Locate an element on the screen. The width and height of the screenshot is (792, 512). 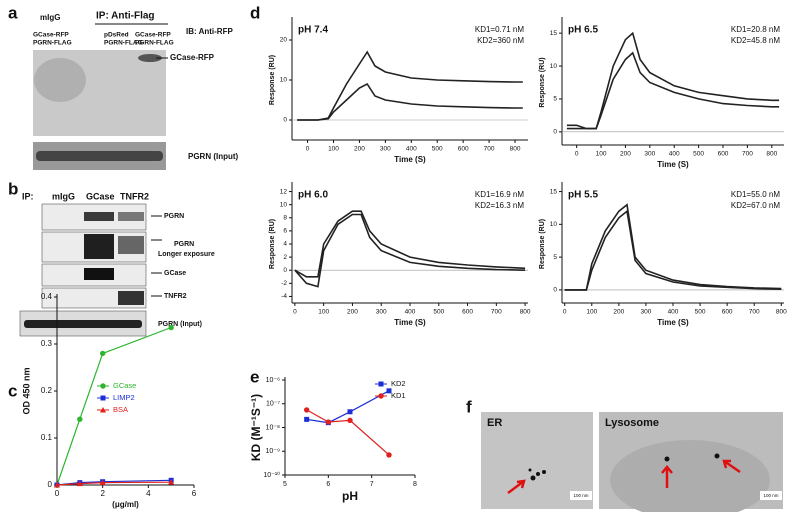
y-tick-label: 0.4 is located at coordinates (47, 296).